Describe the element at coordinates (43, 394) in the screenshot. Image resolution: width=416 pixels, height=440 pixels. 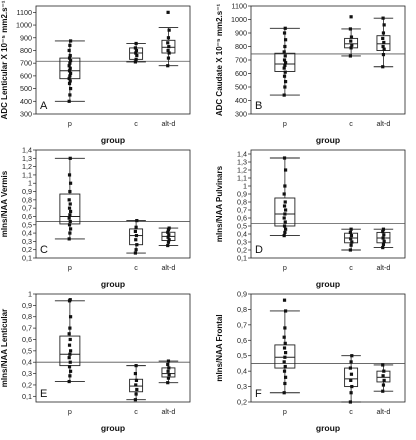
I see `panel-letter: E` at that location.